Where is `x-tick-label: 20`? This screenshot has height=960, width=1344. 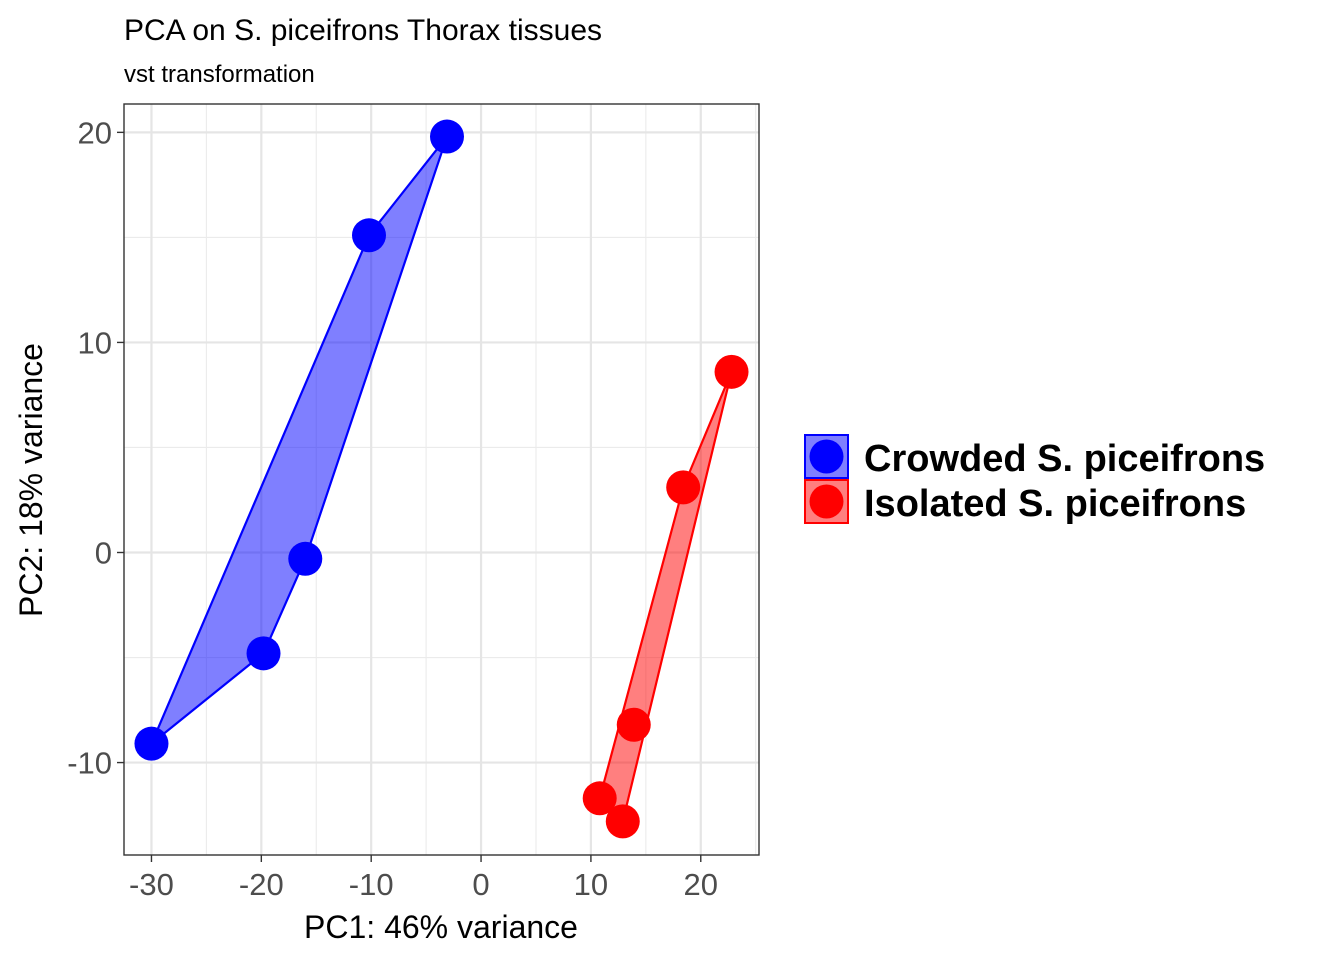
x-tick-label: 20 is located at coordinates (701, 884).